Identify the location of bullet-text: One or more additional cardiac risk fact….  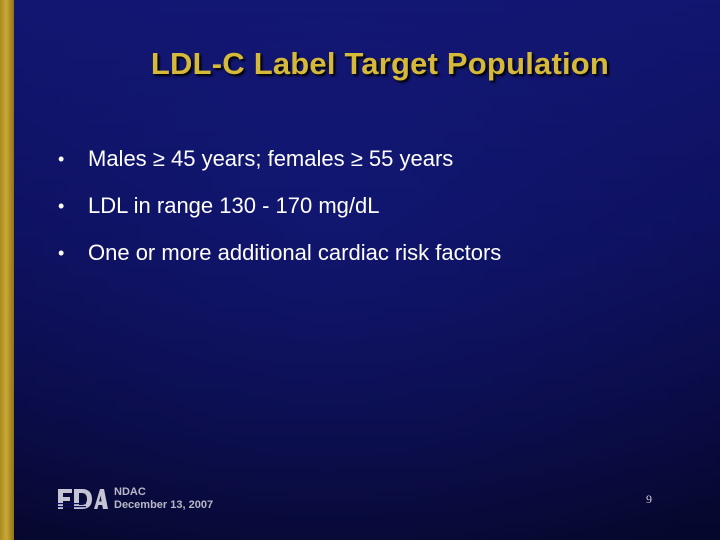
(295, 252).